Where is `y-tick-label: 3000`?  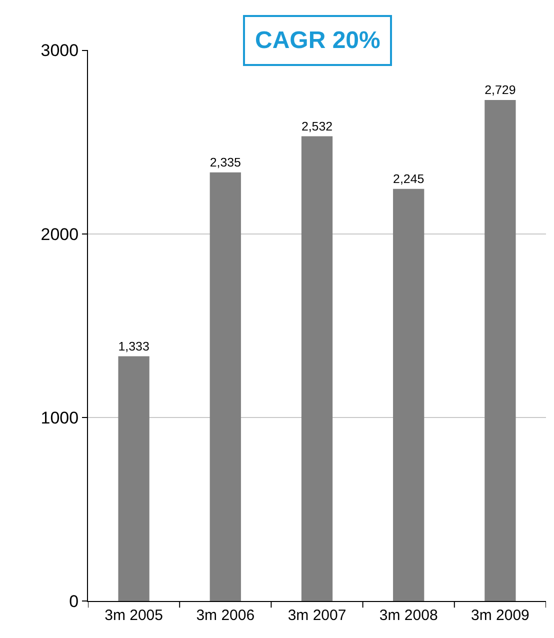
y-tick-label: 3000 is located at coordinates (59, 50).